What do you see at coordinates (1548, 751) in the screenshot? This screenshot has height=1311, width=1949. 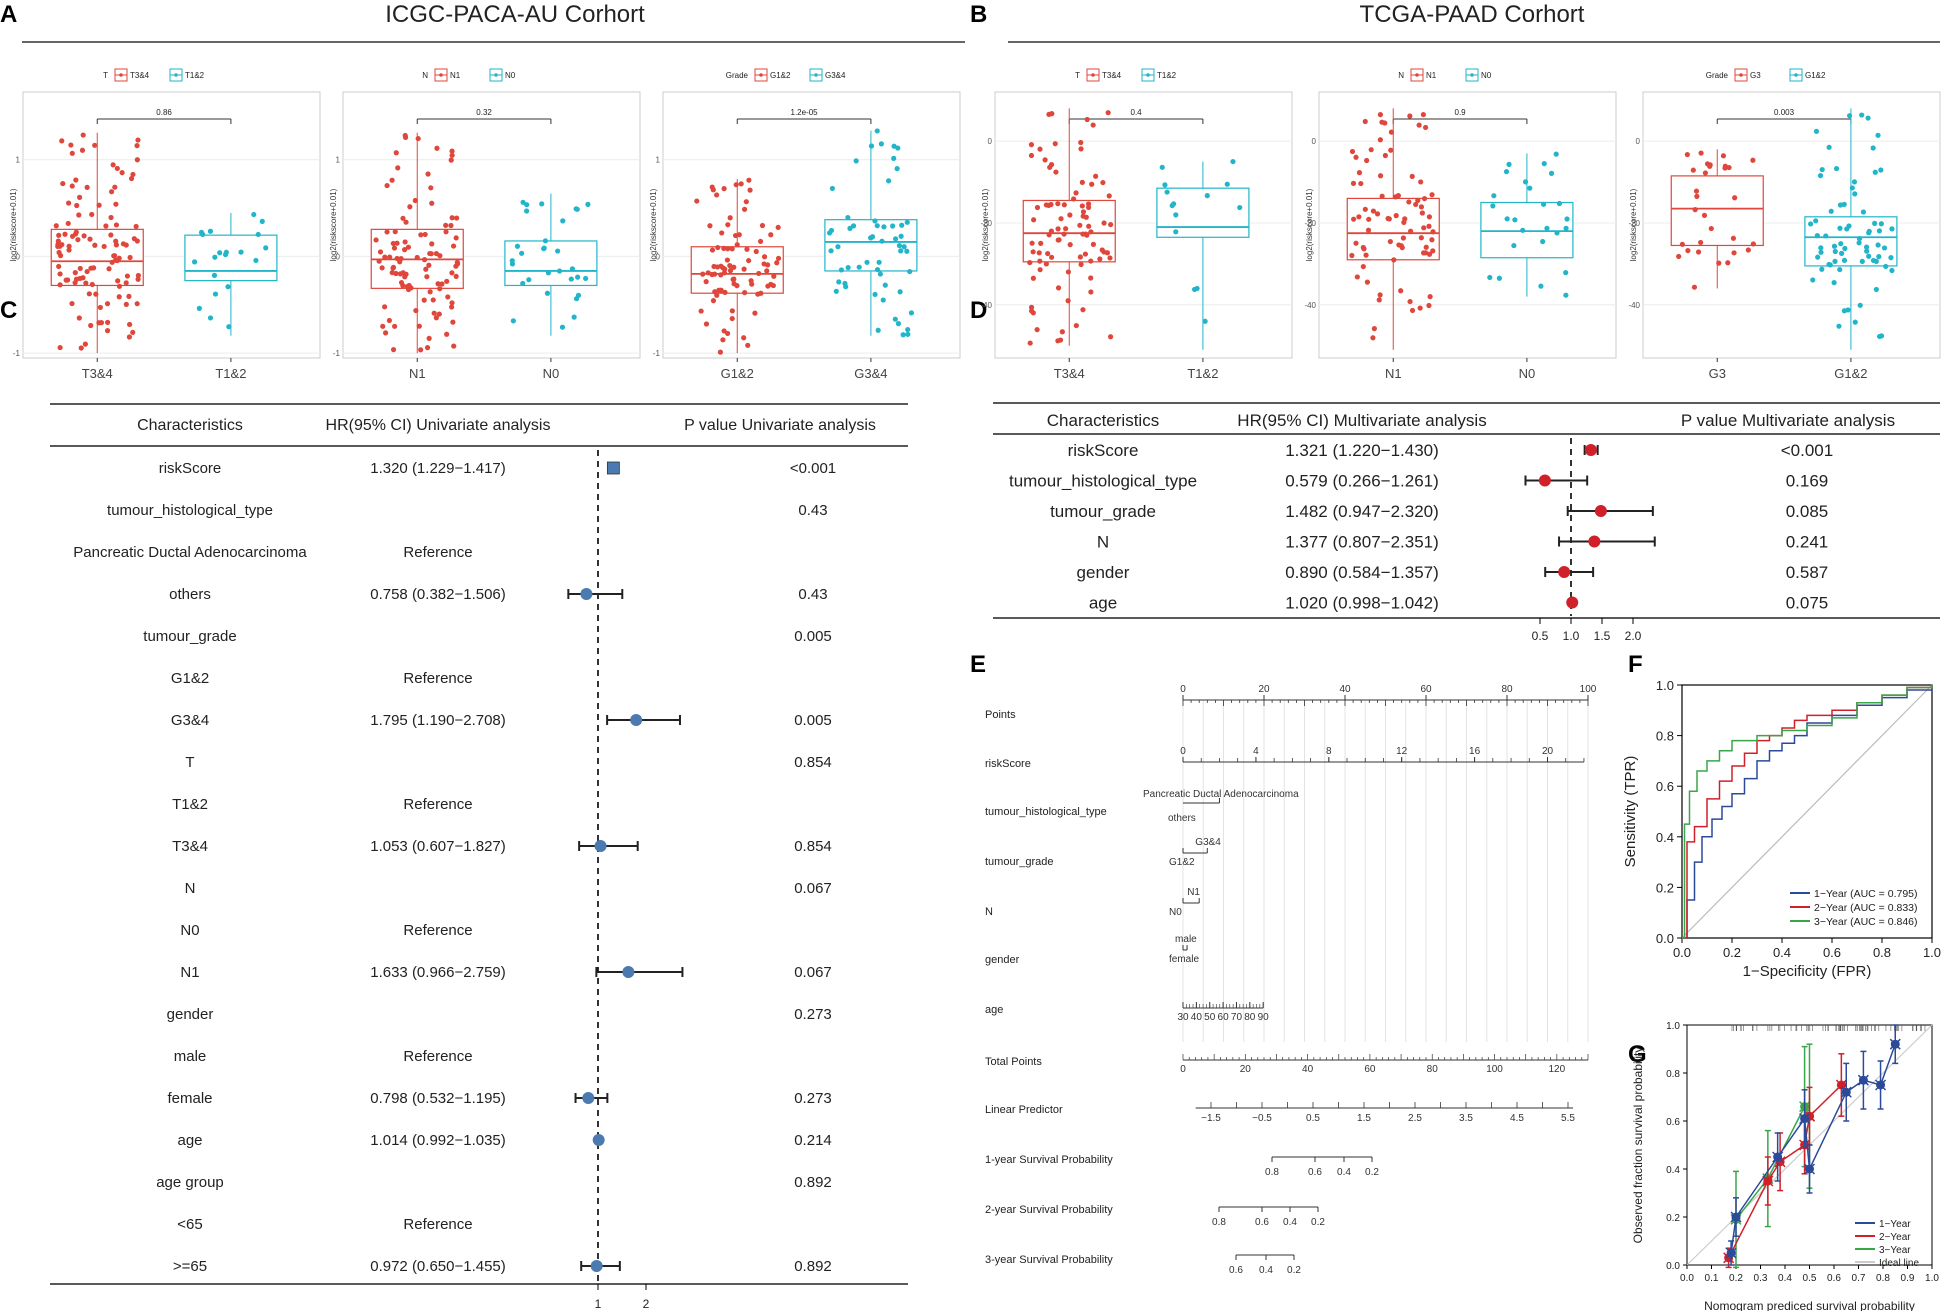 I see `riskscore-tick-label: 20` at bounding box center [1548, 751].